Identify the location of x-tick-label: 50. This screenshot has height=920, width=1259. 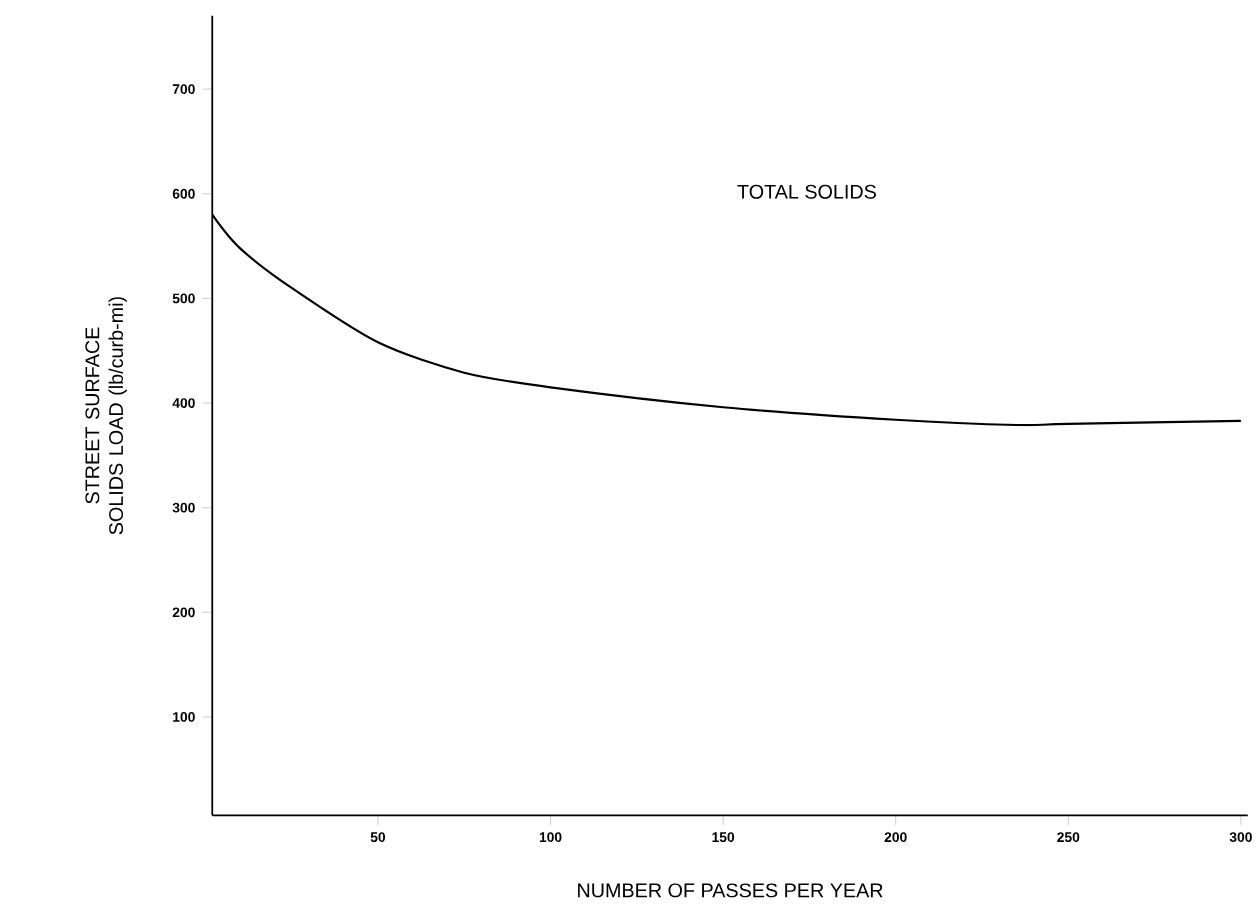
(378, 837).